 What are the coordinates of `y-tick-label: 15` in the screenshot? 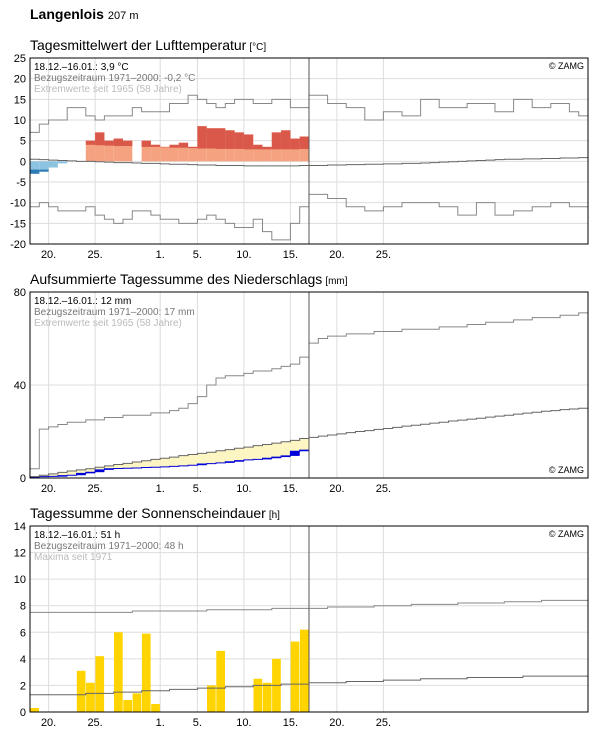 It's located at (20, 100).